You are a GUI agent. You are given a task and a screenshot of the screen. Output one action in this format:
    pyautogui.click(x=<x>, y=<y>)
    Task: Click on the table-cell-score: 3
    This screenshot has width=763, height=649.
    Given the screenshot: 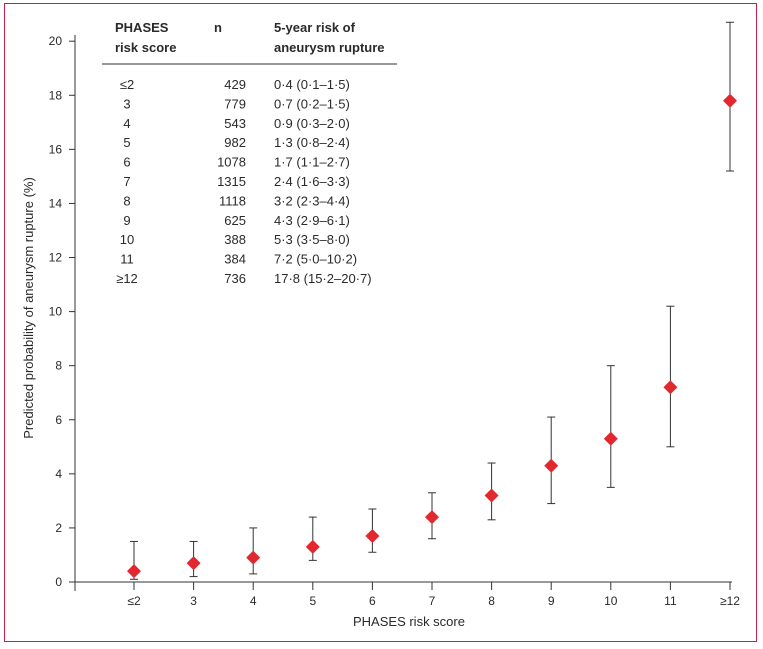 What is the action you would take?
    pyautogui.click(x=126, y=103)
    